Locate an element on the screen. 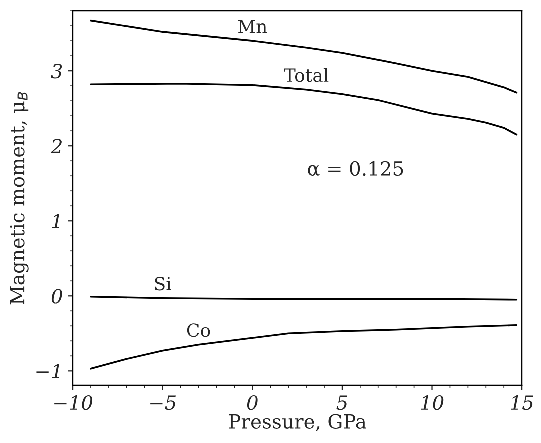 This screenshot has width=541, height=443. x-axis-title: Pressure, GPa is located at coordinates (297, 423).